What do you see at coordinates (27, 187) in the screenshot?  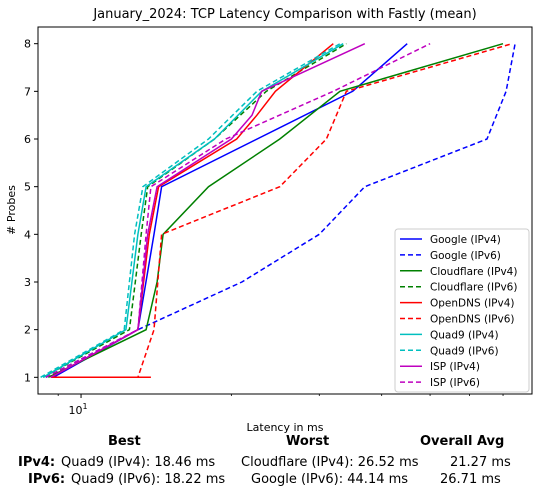 I see `y-tick-label: 5` at bounding box center [27, 187].